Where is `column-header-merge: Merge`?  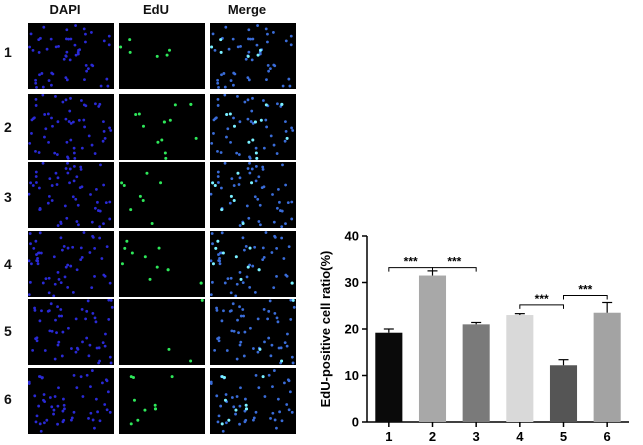
column-header-merge: Merge is located at coordinates (247, 9).